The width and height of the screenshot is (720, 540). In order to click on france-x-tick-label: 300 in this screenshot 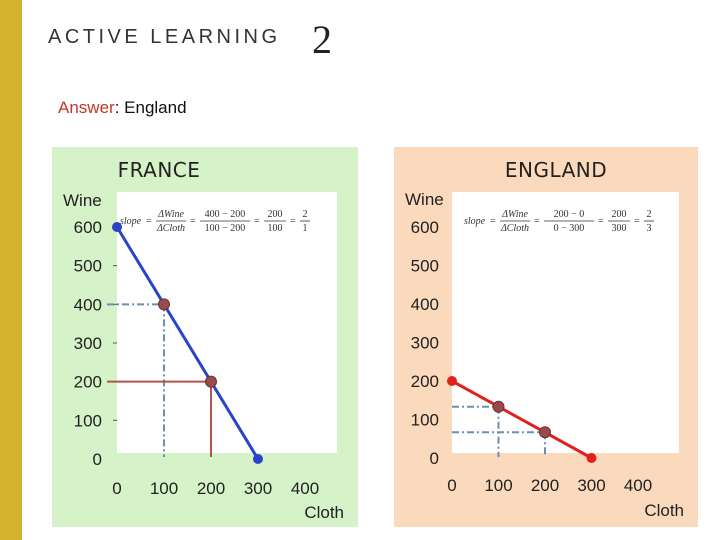, I will do `click(258, 488)`.